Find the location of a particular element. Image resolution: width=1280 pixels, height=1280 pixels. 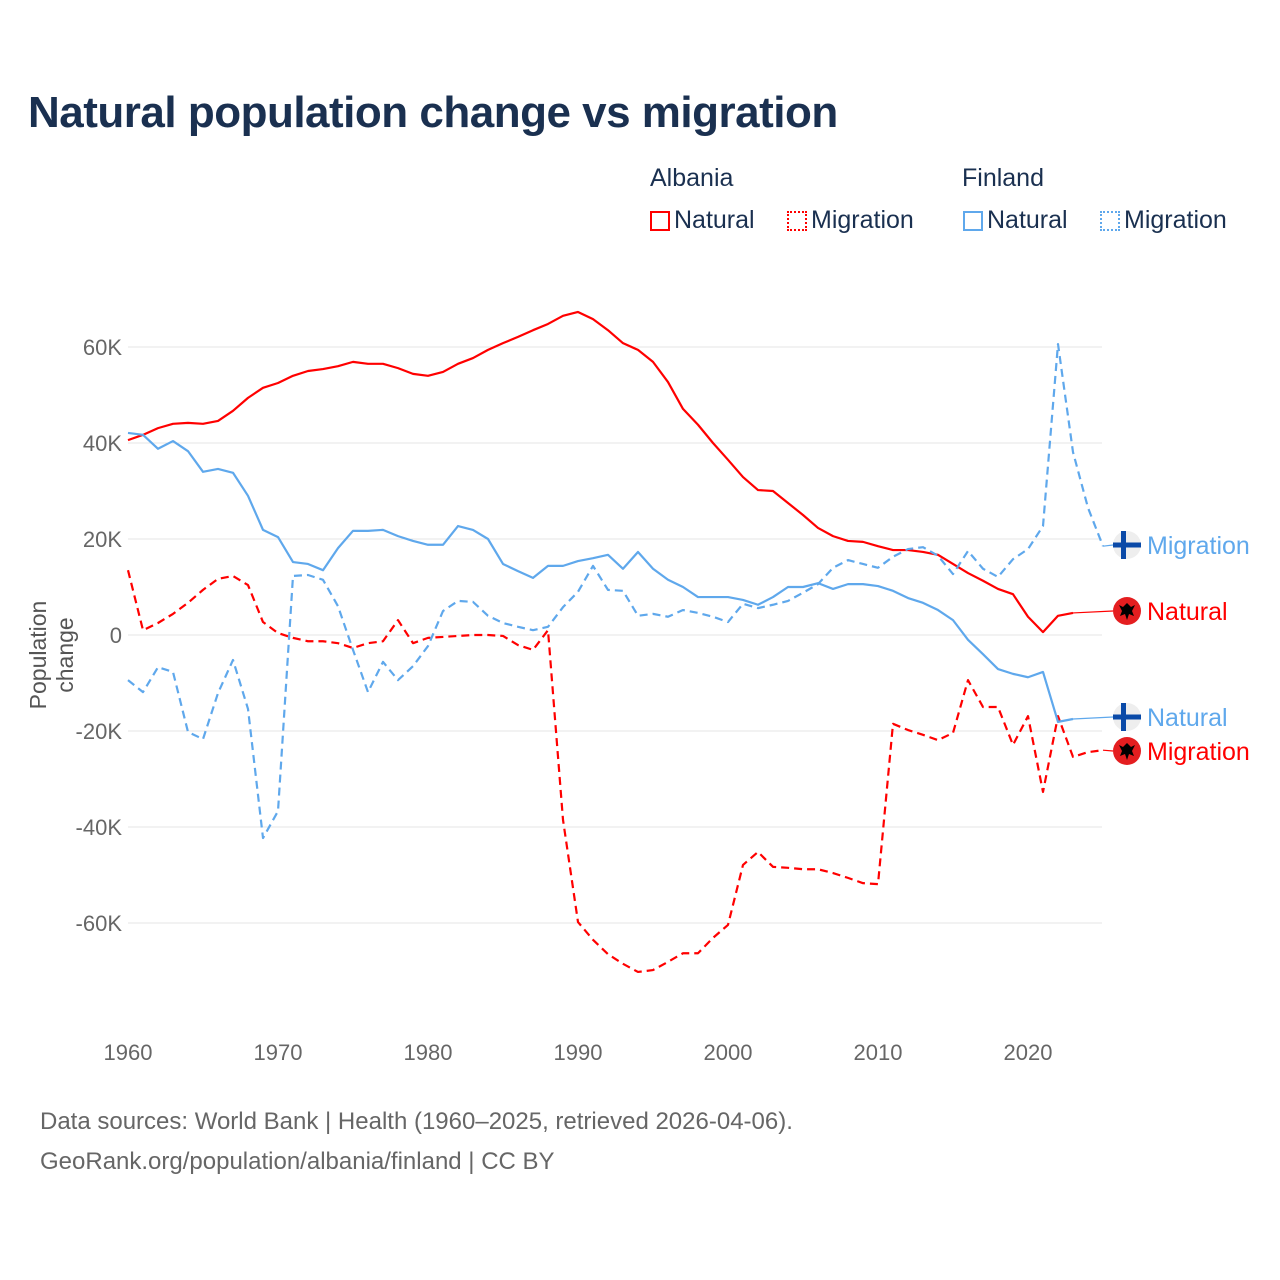

x-tick-label: 1990 is located at coordinates (578, 1052).